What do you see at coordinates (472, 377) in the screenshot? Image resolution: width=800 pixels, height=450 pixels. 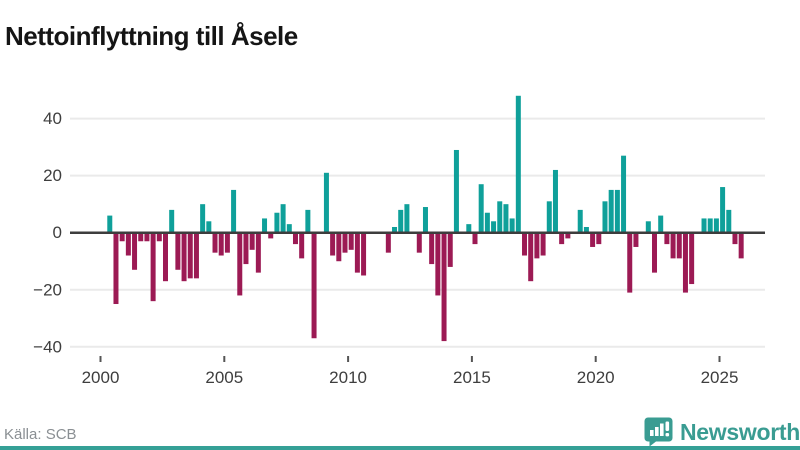 I see `x-axis-tick-label: 2015` at bounding box center [472, 377].